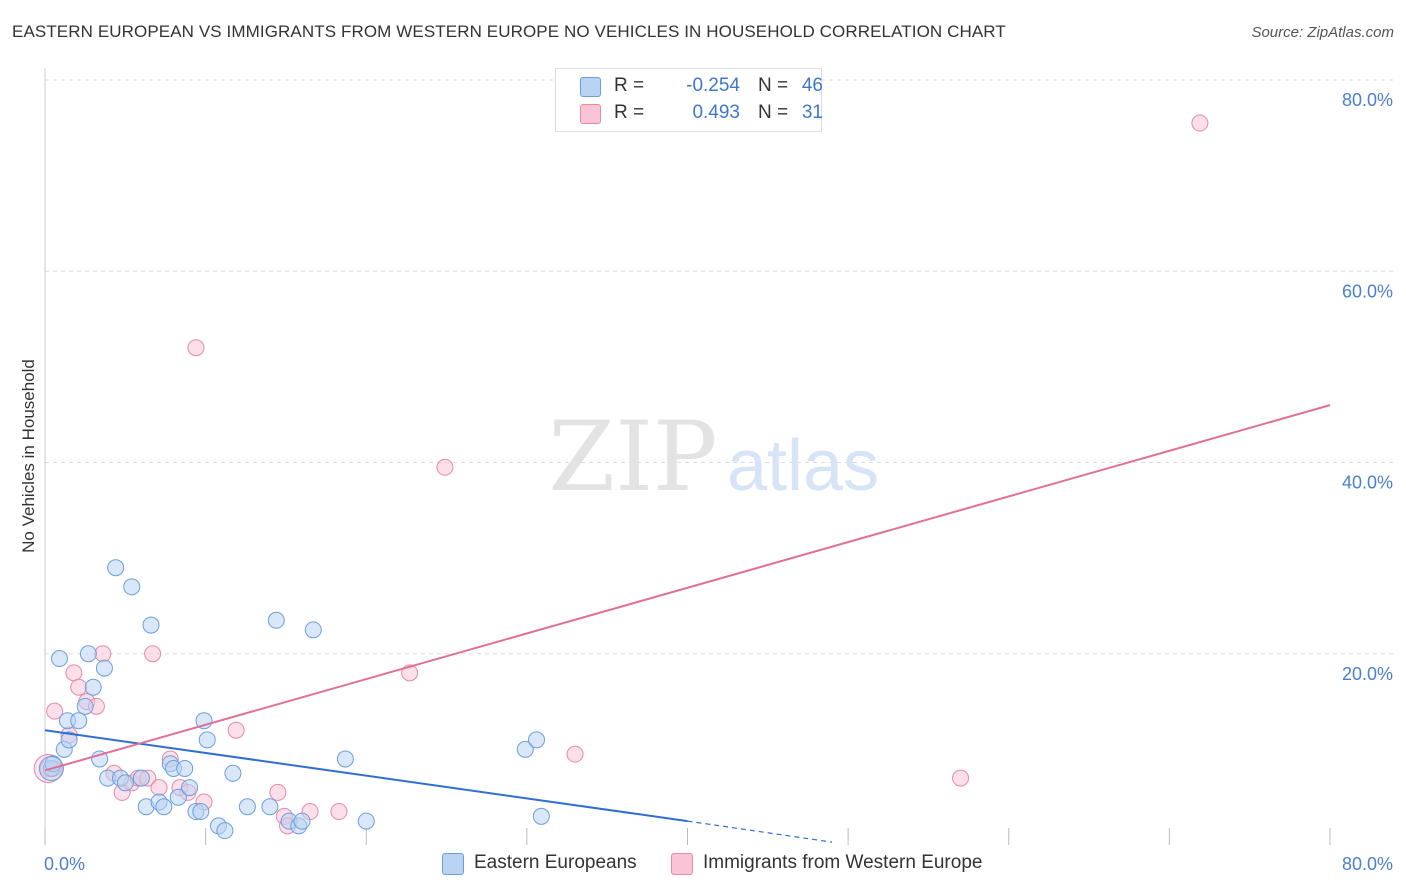 This screenshot has height=892, width=1406. Describe the element at coordinates (689, 100) in the screenshot. I see `correlation-legend: R = -0.254 N = 46 R = 0.493 N = 31` at that location.